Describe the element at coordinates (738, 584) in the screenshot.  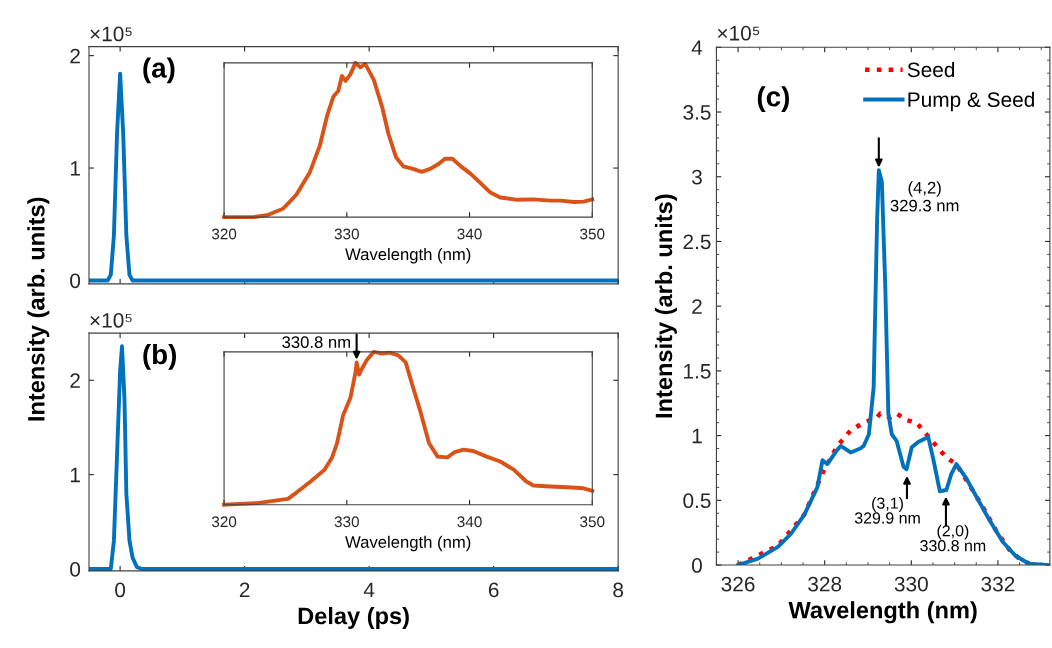
I see `x-tick-label: 326` at that location.